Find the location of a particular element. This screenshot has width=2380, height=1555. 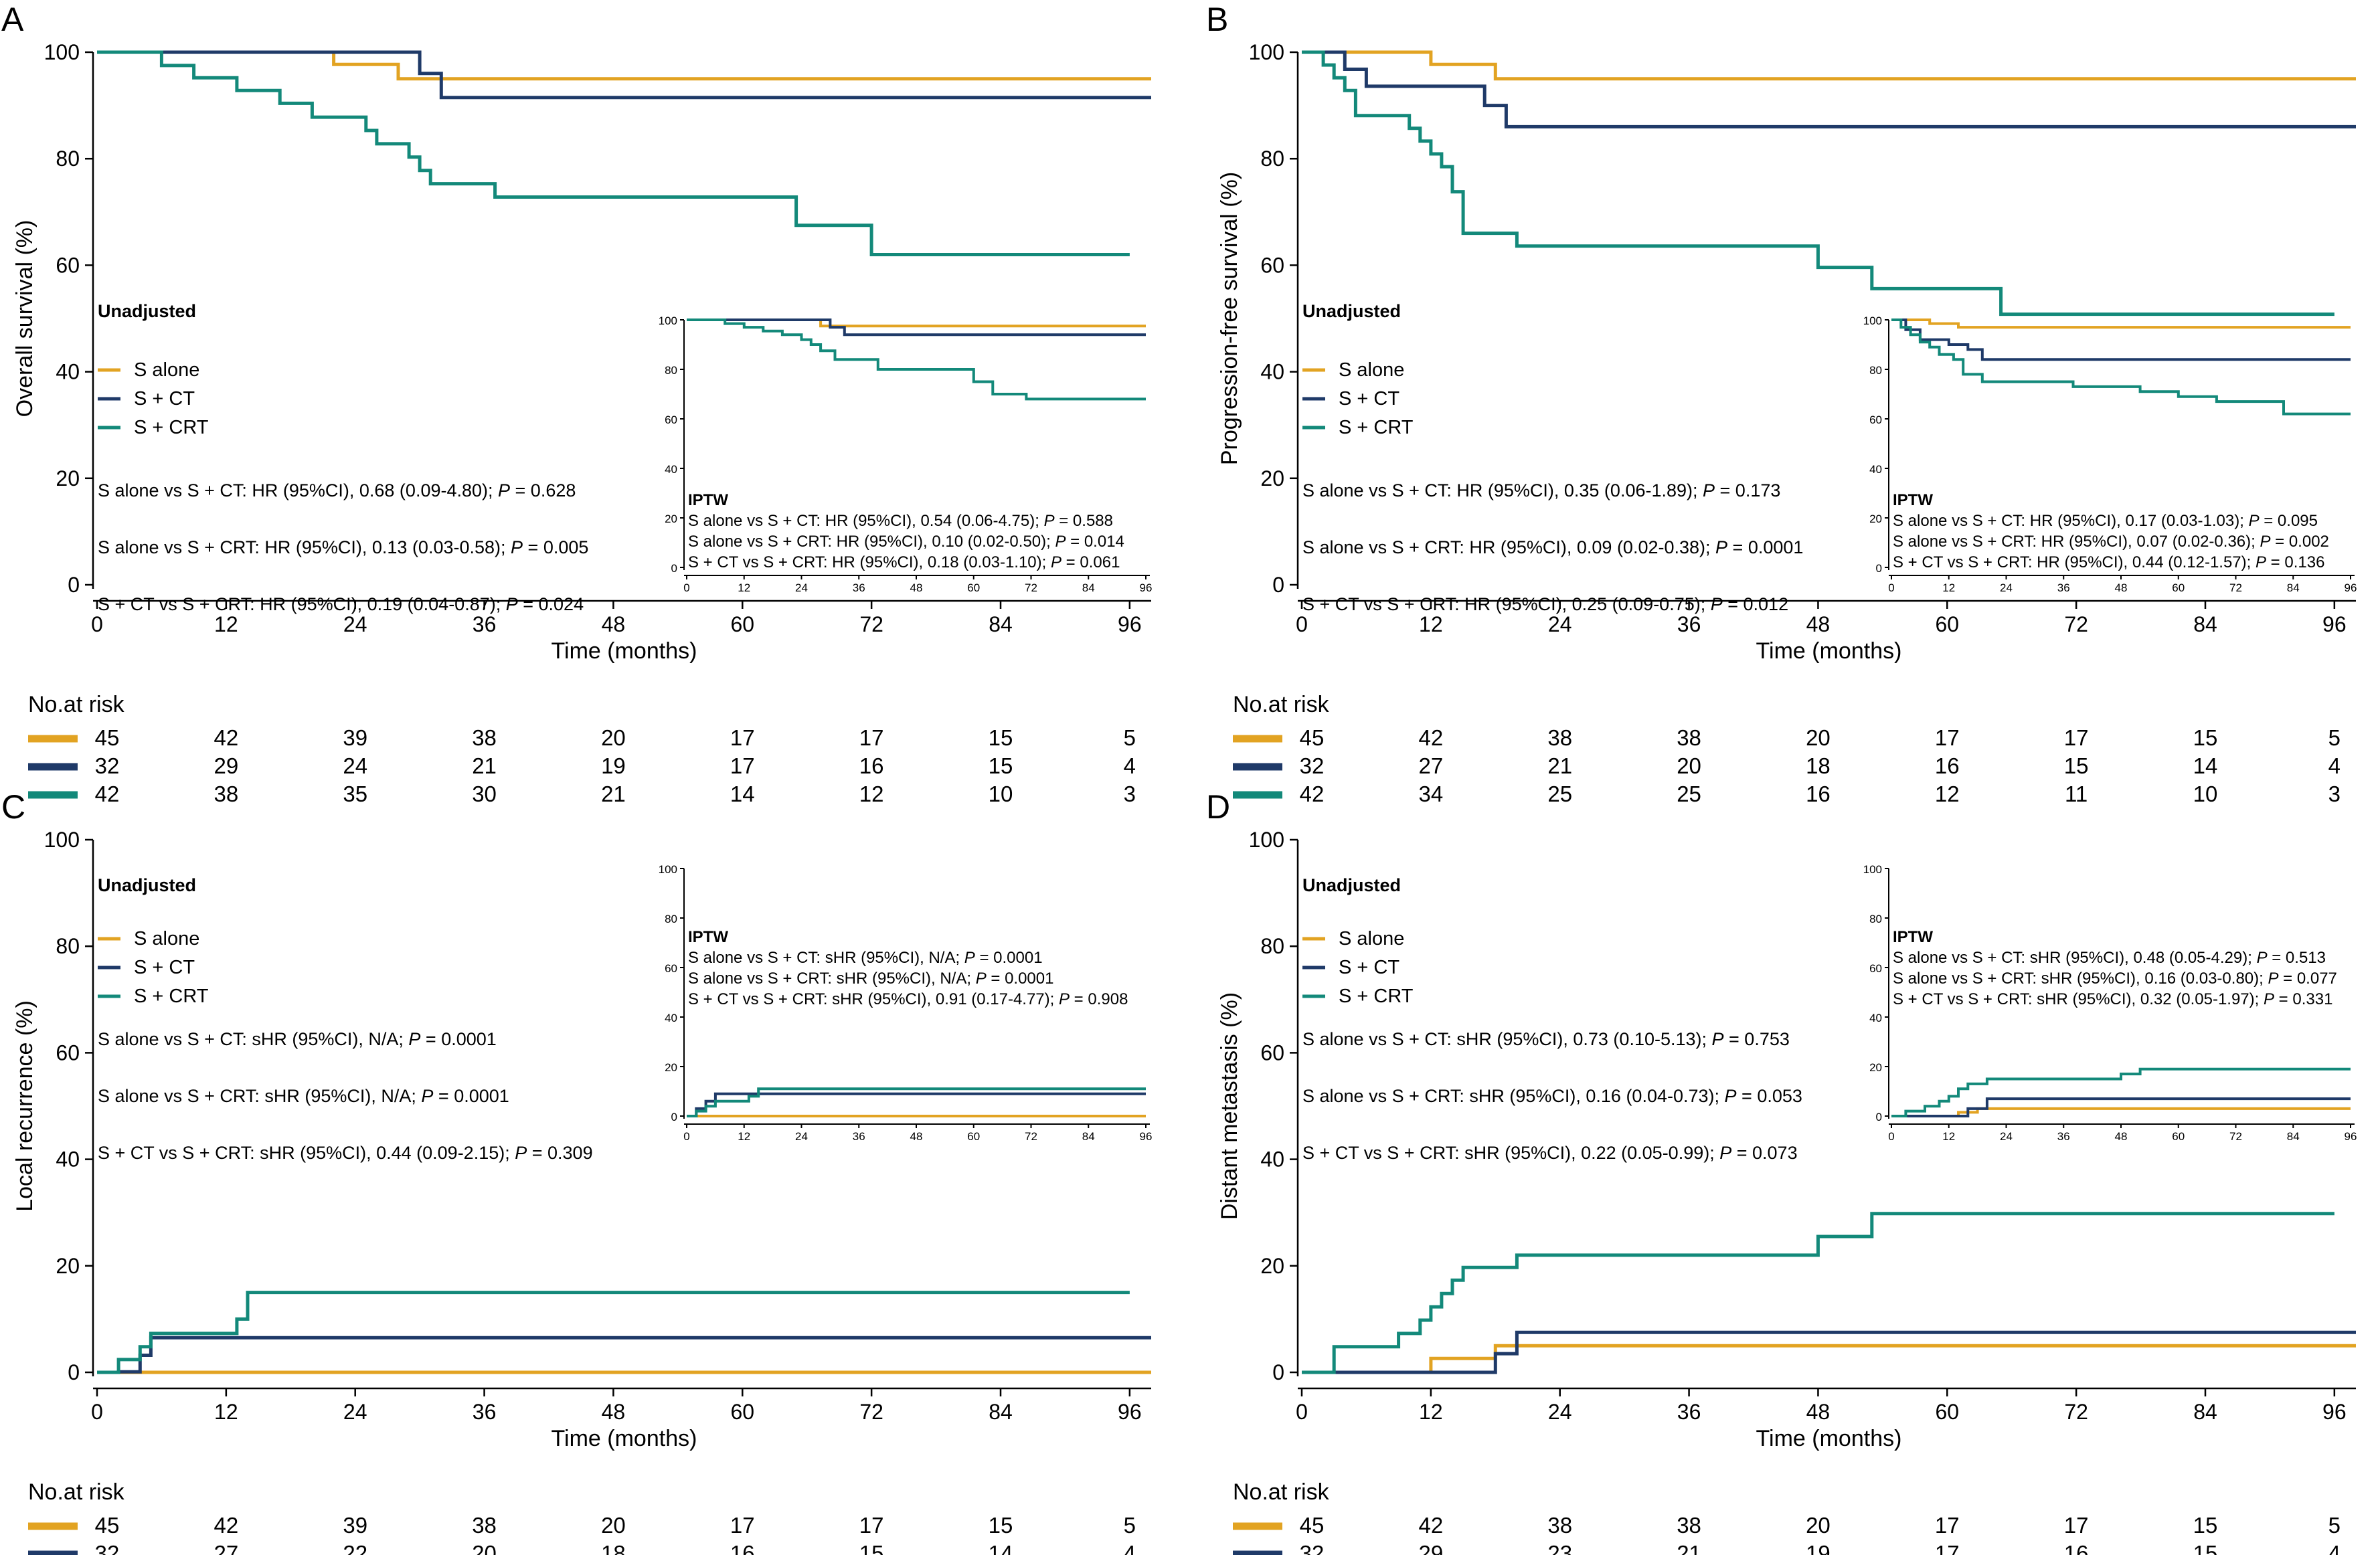

series-s-crt-line is located at coordinates (613, 1332).